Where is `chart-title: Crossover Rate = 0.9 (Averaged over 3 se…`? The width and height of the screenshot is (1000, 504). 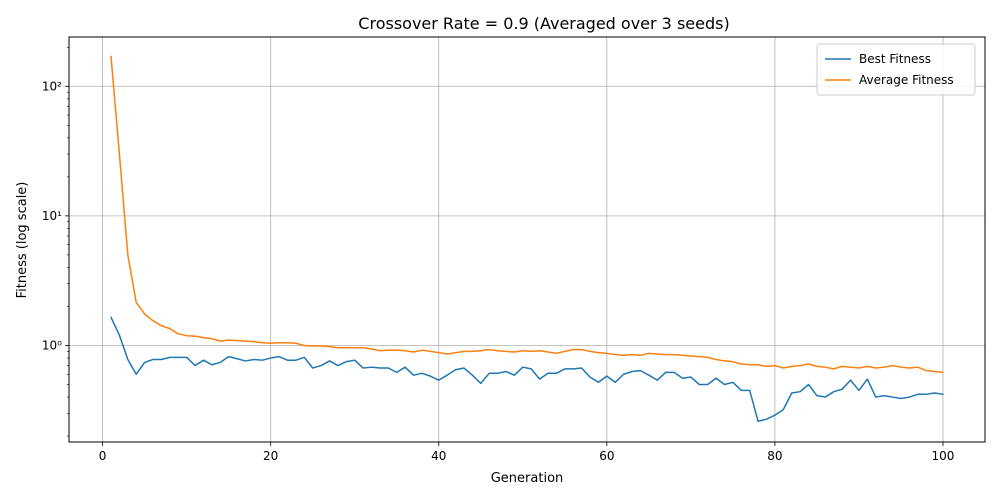 chart-title: Crossover Rate = 0.9 (Averaged over 3 se… is located at coordinates (543, 23).